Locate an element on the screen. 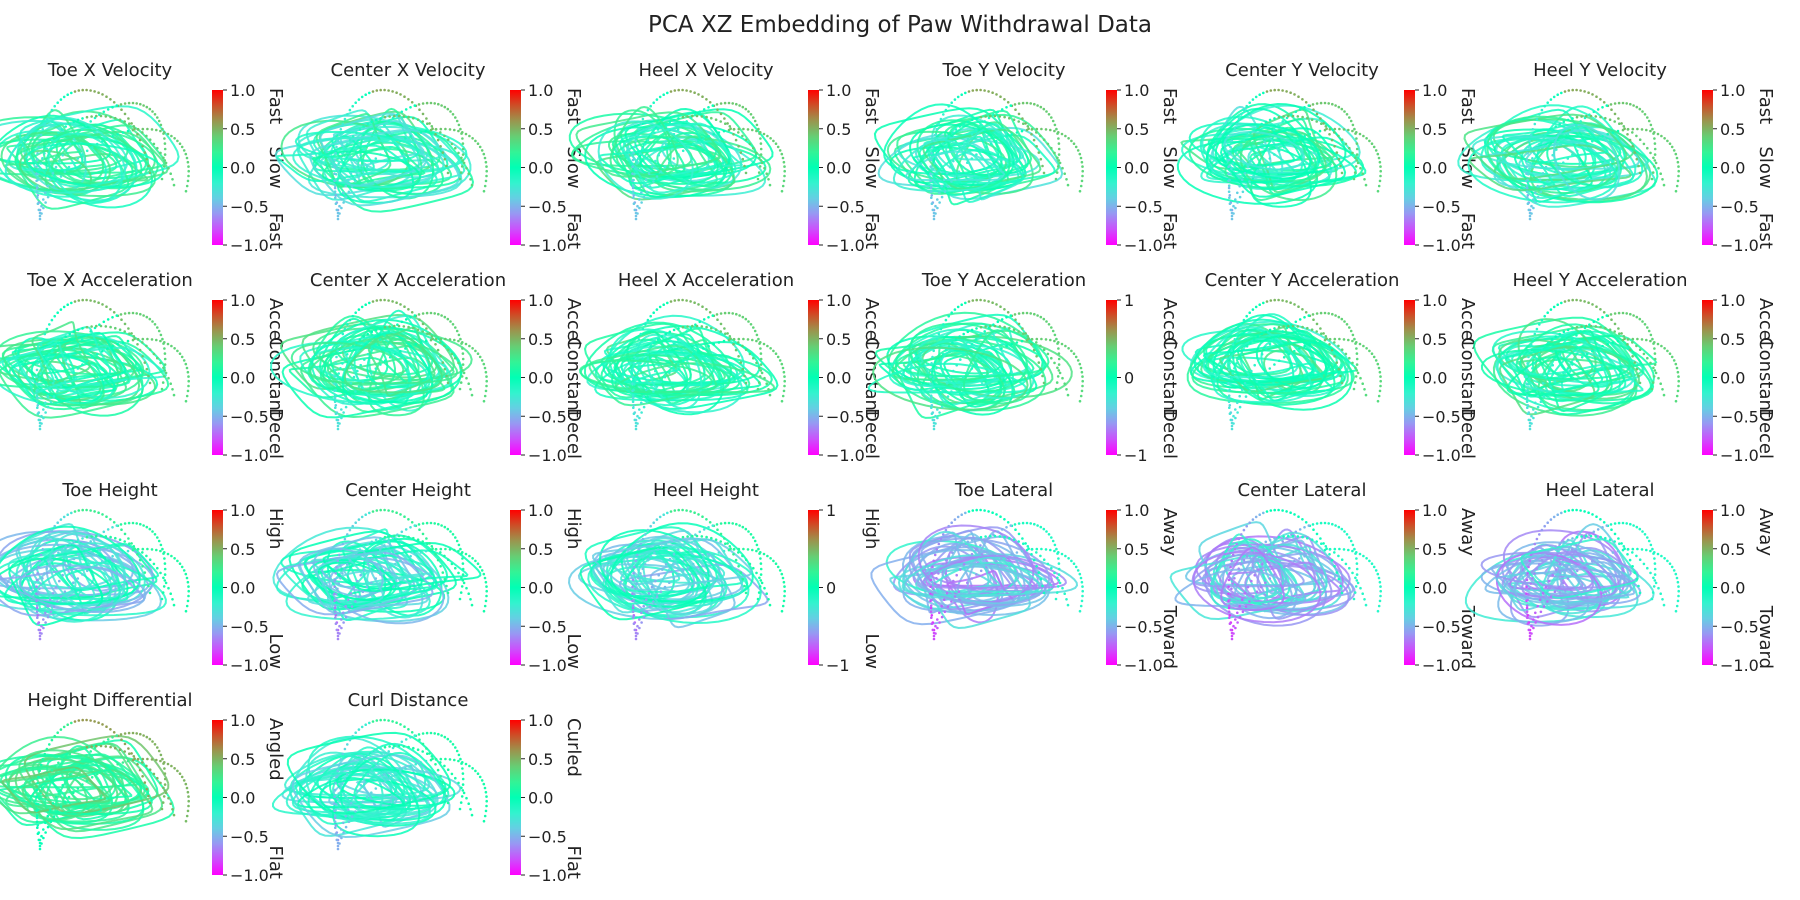 The width and height of the screenshot is (1800, 900). panel-title: Heel Lateral is located at coordinates (1600, 490).